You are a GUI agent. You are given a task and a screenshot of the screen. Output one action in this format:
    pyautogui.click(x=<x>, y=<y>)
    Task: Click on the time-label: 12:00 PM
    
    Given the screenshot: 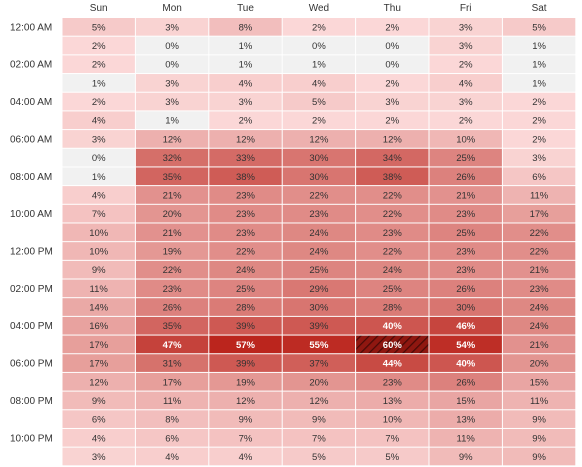 What is the action you would take?
    pyautogui.click(x=31, y=252)
    